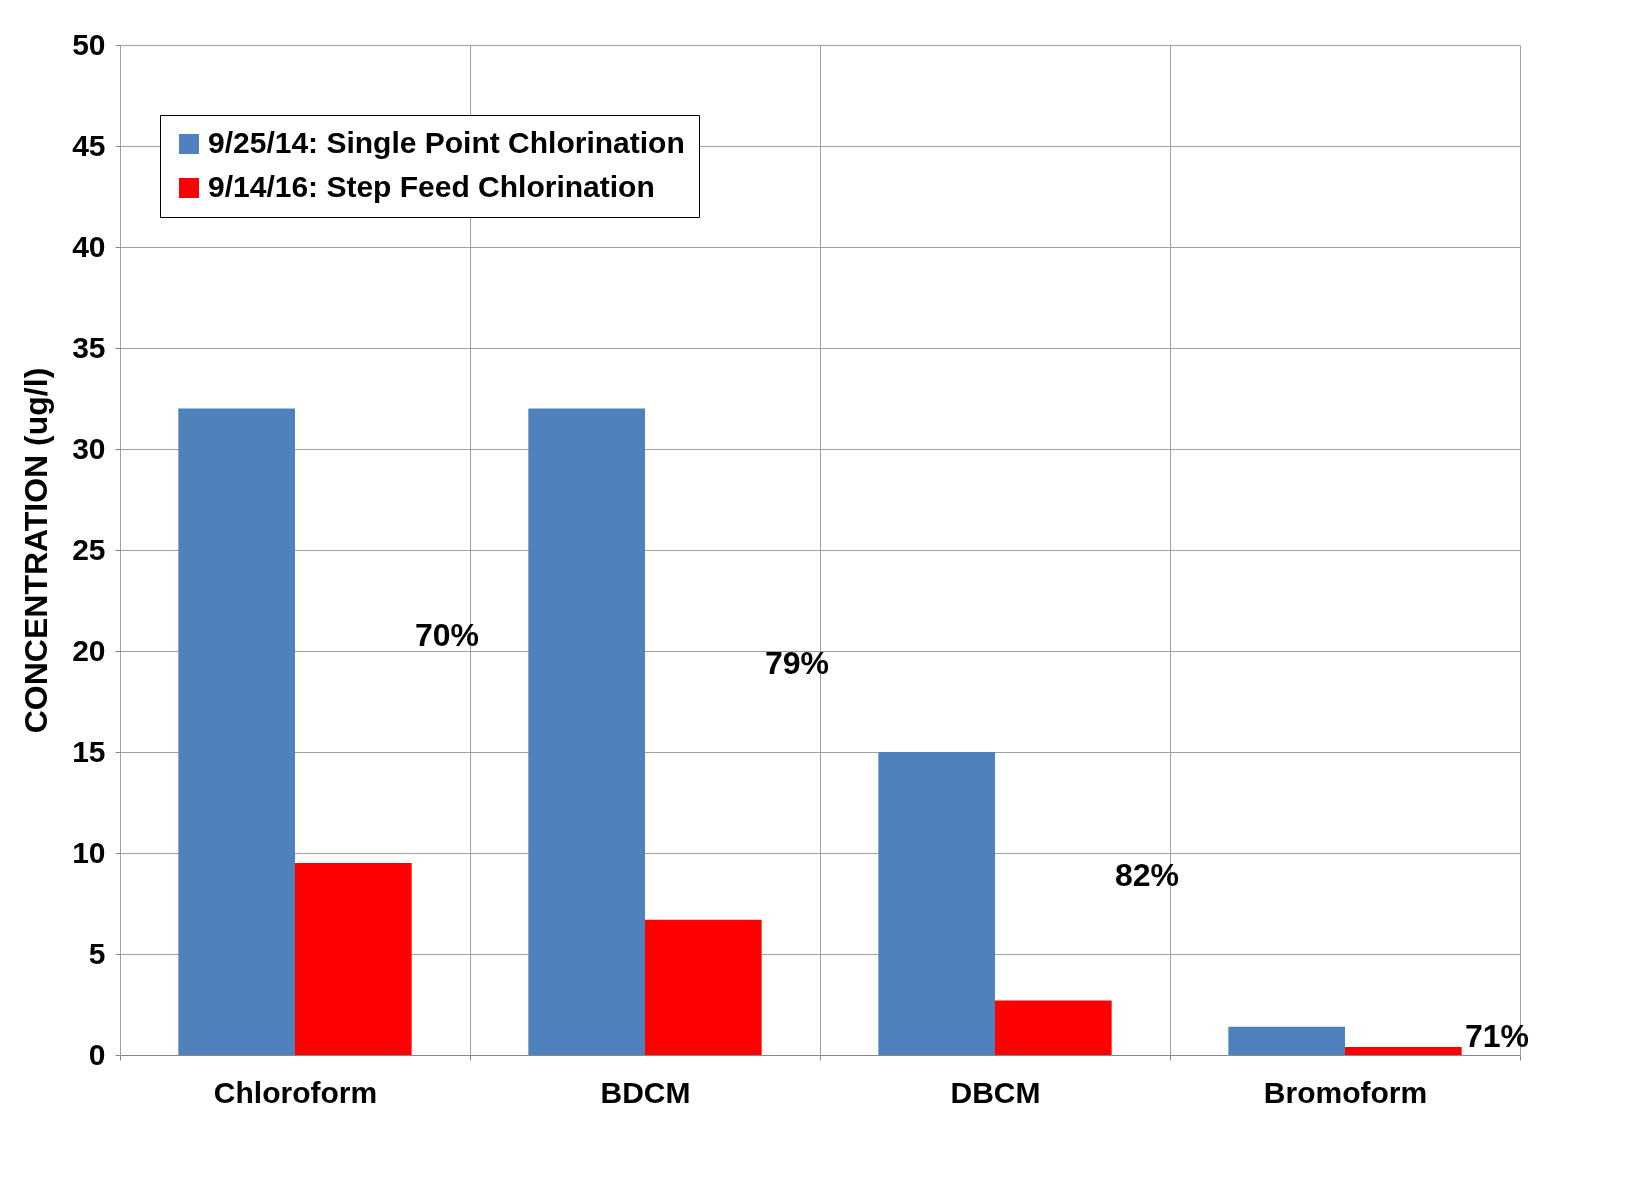 This screenshot has width=1641, height=1184. I want to click on x-tick-label: Bromoform, so click(1345, 1092).